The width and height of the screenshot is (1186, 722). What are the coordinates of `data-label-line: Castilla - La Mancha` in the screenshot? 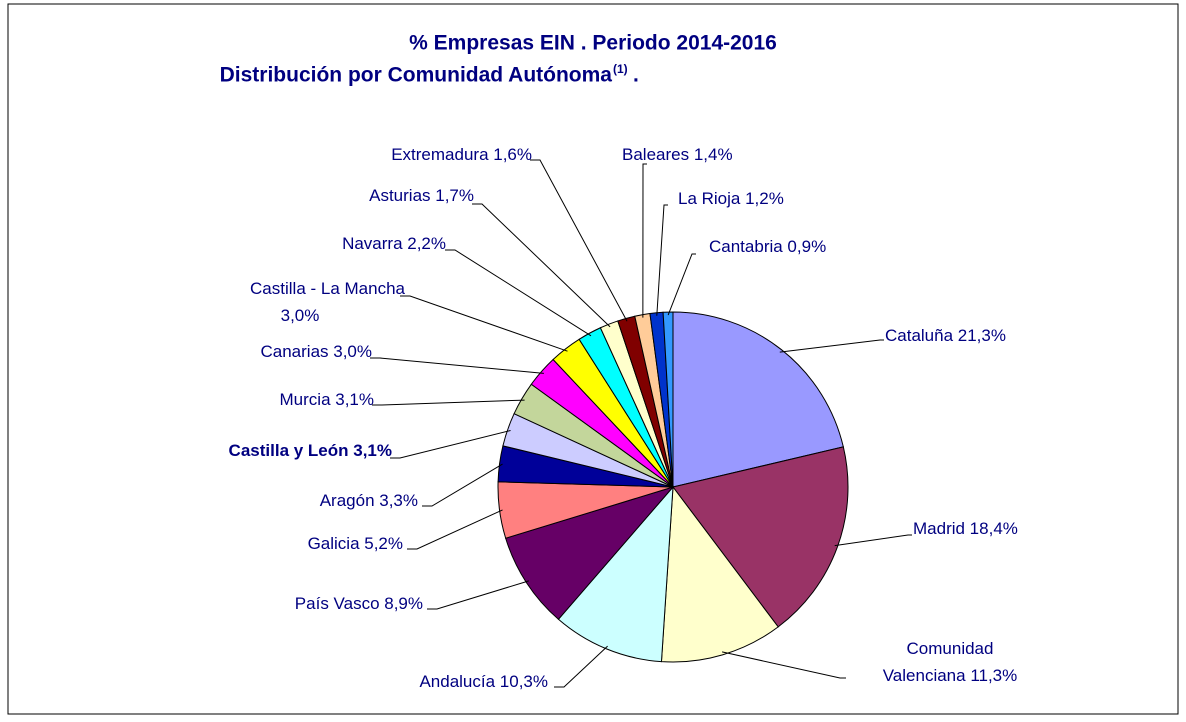 It's located at (328, 288).